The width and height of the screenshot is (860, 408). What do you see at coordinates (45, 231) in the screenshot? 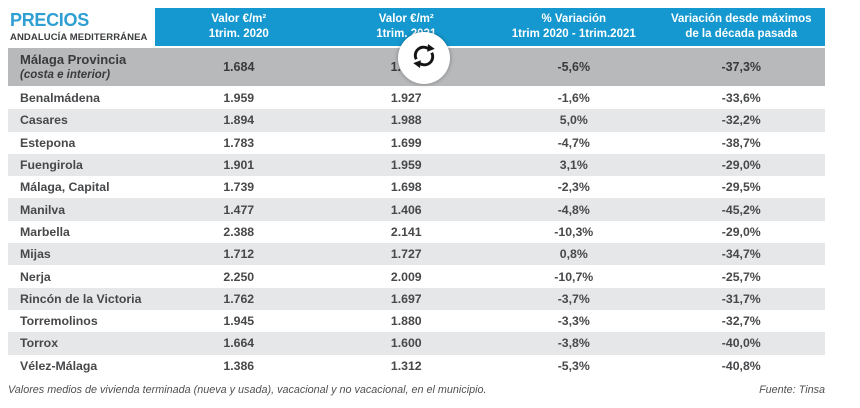
I see `municipality-name: Marbella` at bounding box center [45, 231].